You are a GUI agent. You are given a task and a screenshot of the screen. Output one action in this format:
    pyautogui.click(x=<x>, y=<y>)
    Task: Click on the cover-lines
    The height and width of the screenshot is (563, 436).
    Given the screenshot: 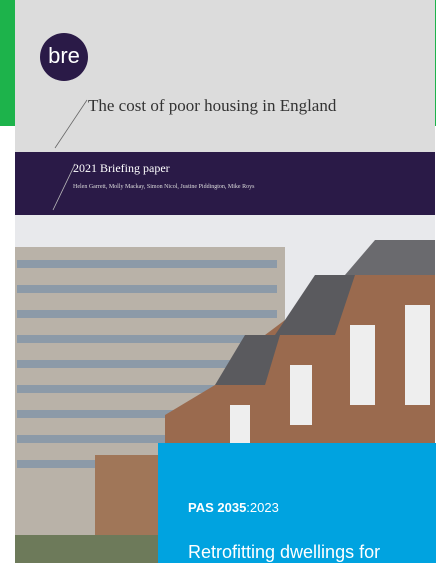 What is the action you would take?
    pyautogui.click(x=71, y=124)
    